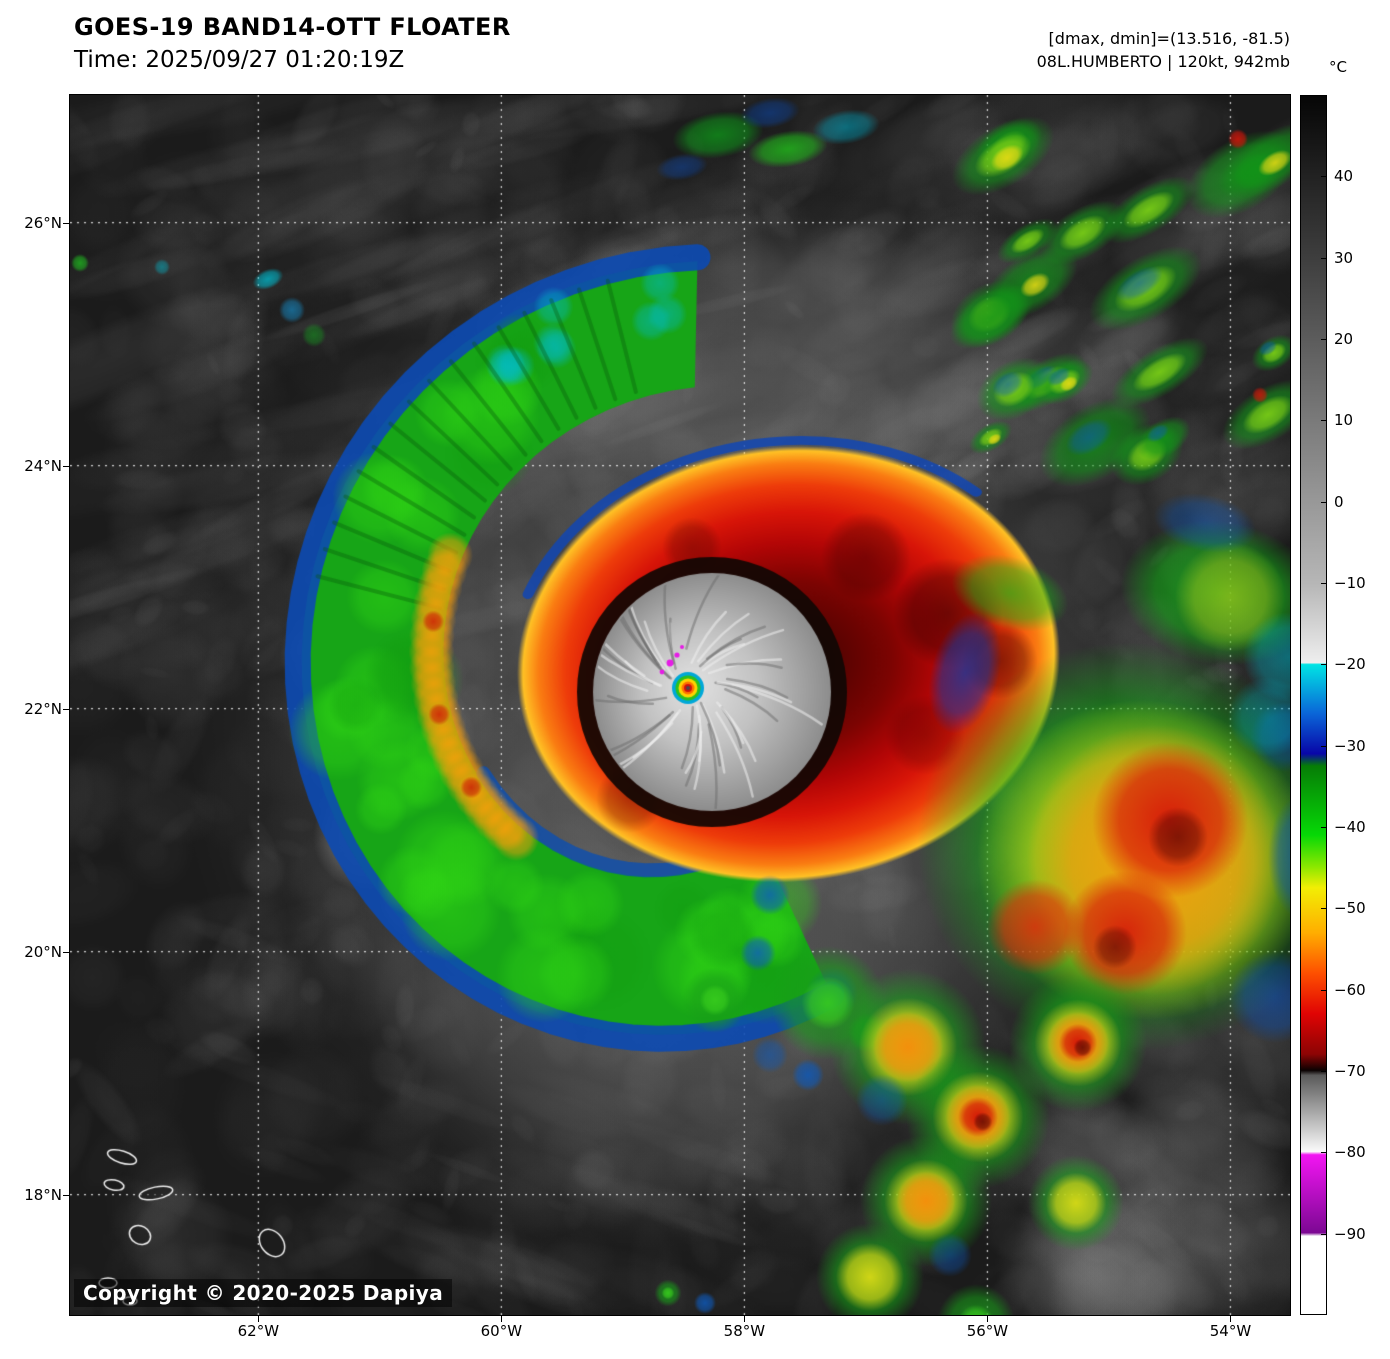 The image size is (1390, 1359). I want to click on colorbar-tick-label: −50, so click(1350, 908).